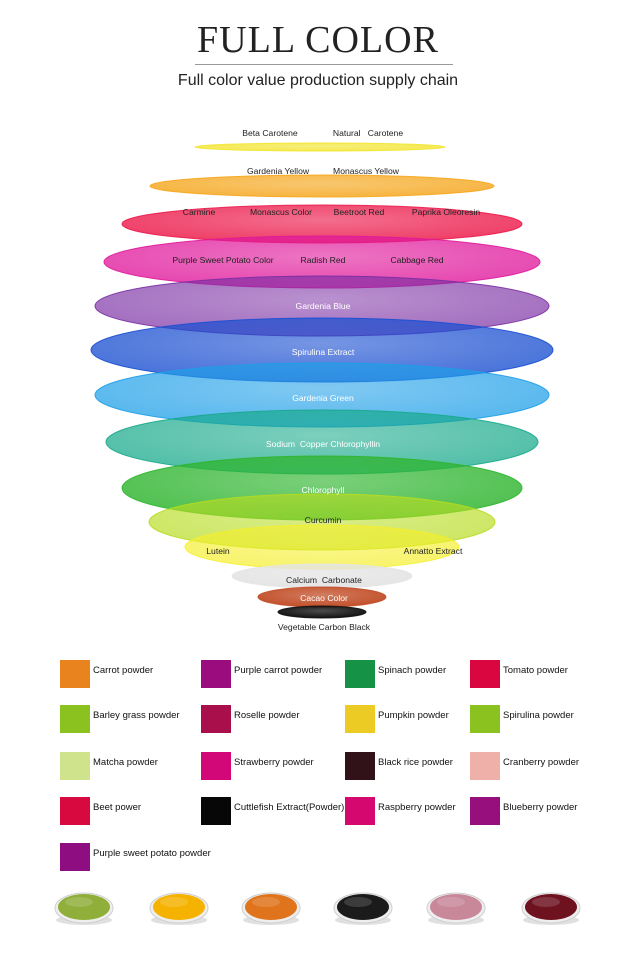 The height and width of the screenshot is (960, 636). I want to click on band-orange, so click(322, 186).